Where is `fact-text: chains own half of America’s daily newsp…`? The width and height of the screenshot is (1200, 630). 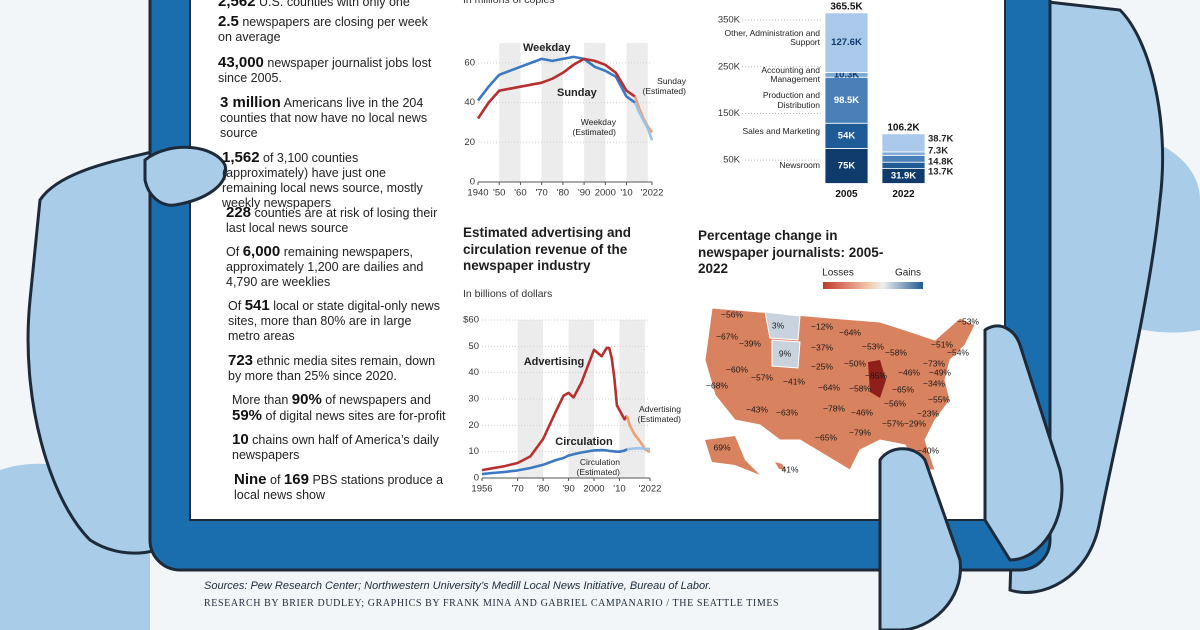
fact-text: chains own half of America’s daily newsp… is located at coordinates (335, 447).